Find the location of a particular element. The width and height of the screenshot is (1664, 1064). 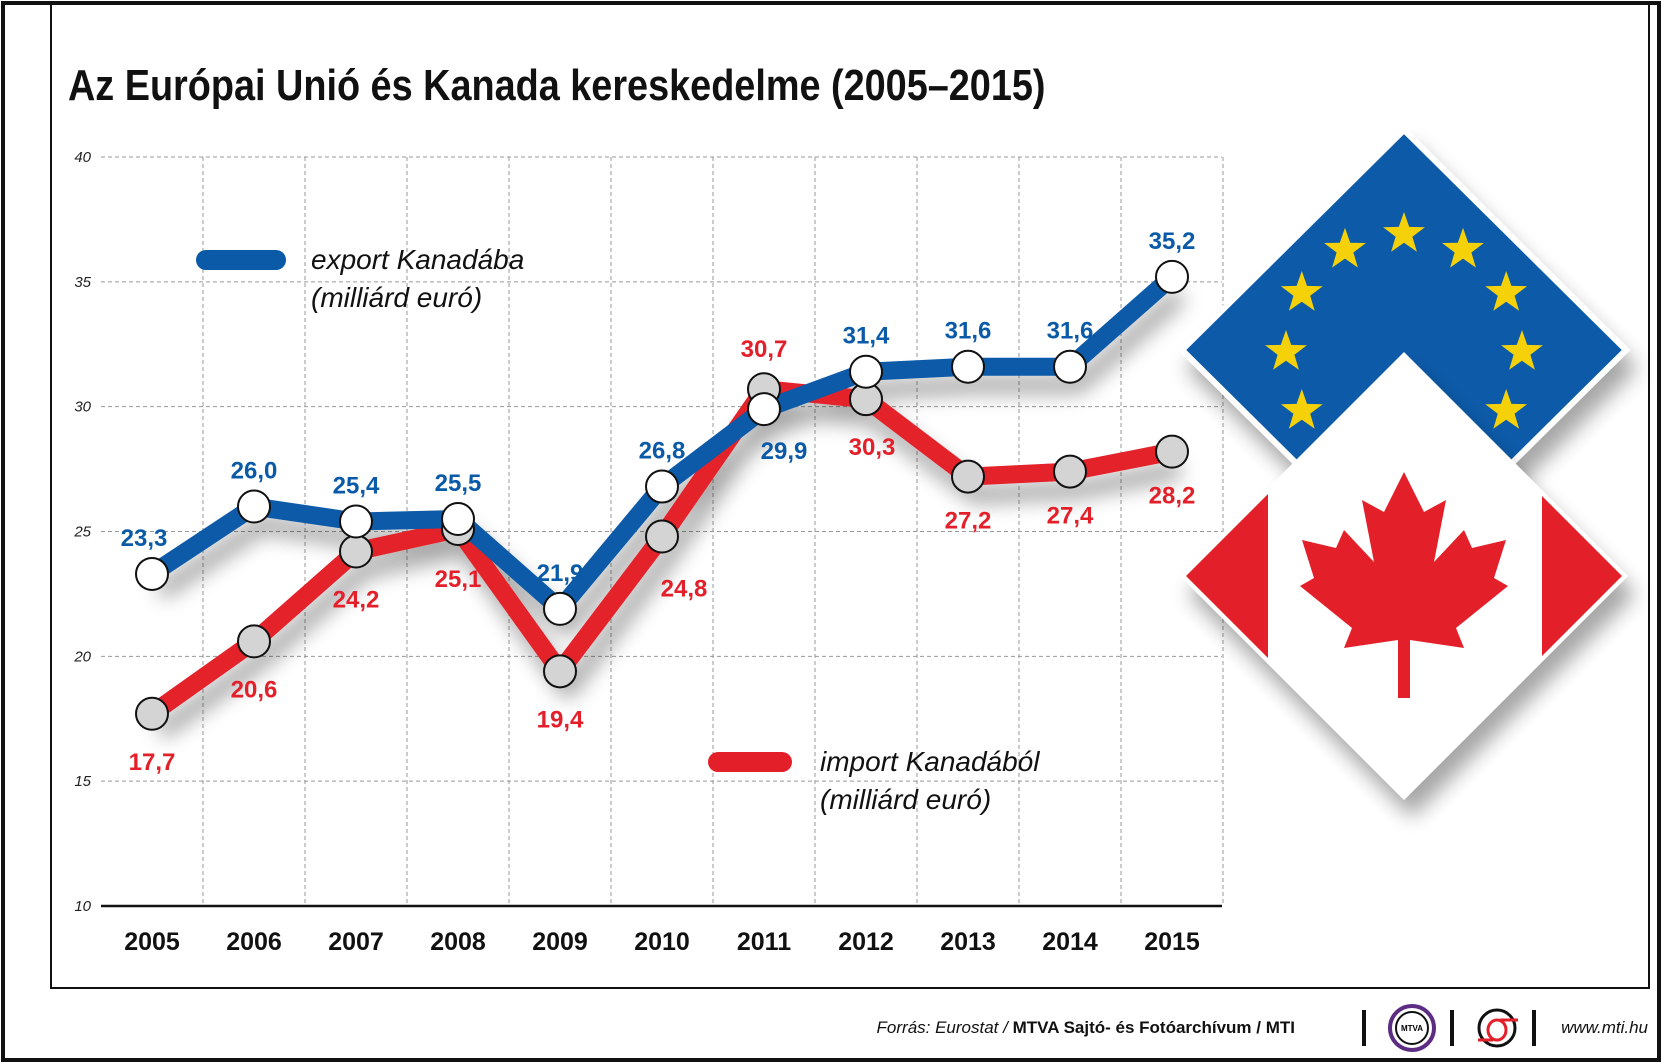

data-label: 30,3 is located at coordinates (872, 447).